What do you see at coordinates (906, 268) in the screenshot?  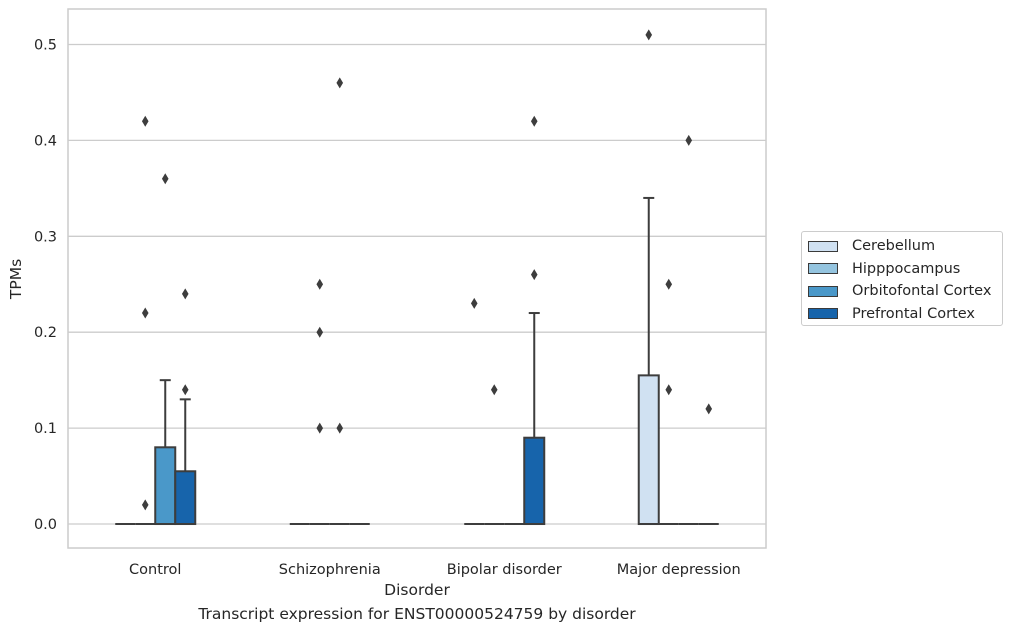 I see `legend-label: Hipppocampus` at bounding box center [906, 268].